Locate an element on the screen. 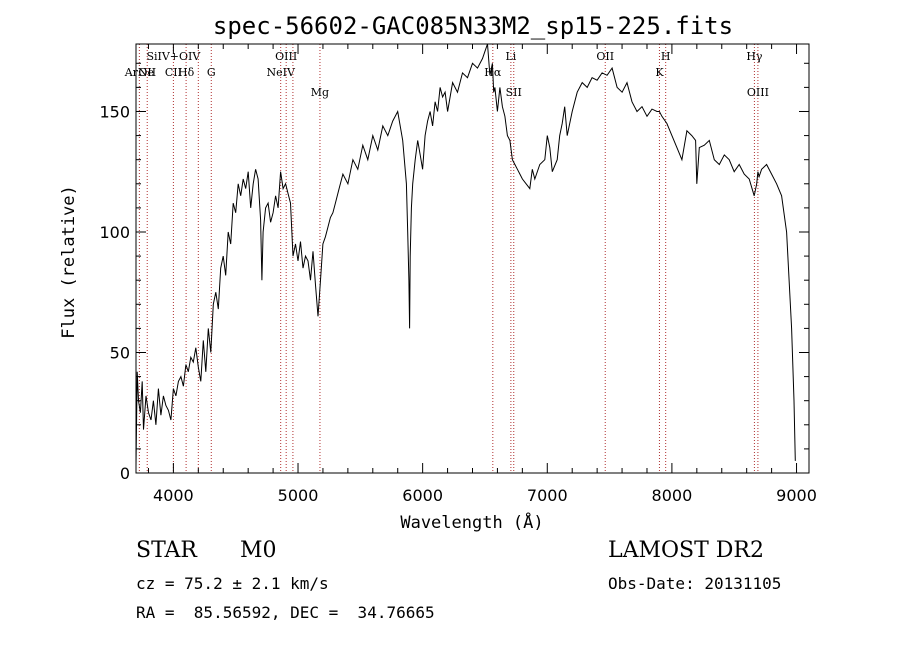 The height and width of the screenshot is (649, 900). line-label-2-1: CII is located at coordinates (173, 72).